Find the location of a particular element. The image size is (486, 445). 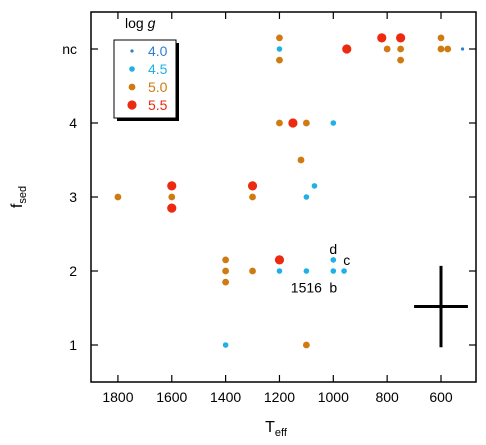

annotation-label: c is located at coordinates (346, 260).